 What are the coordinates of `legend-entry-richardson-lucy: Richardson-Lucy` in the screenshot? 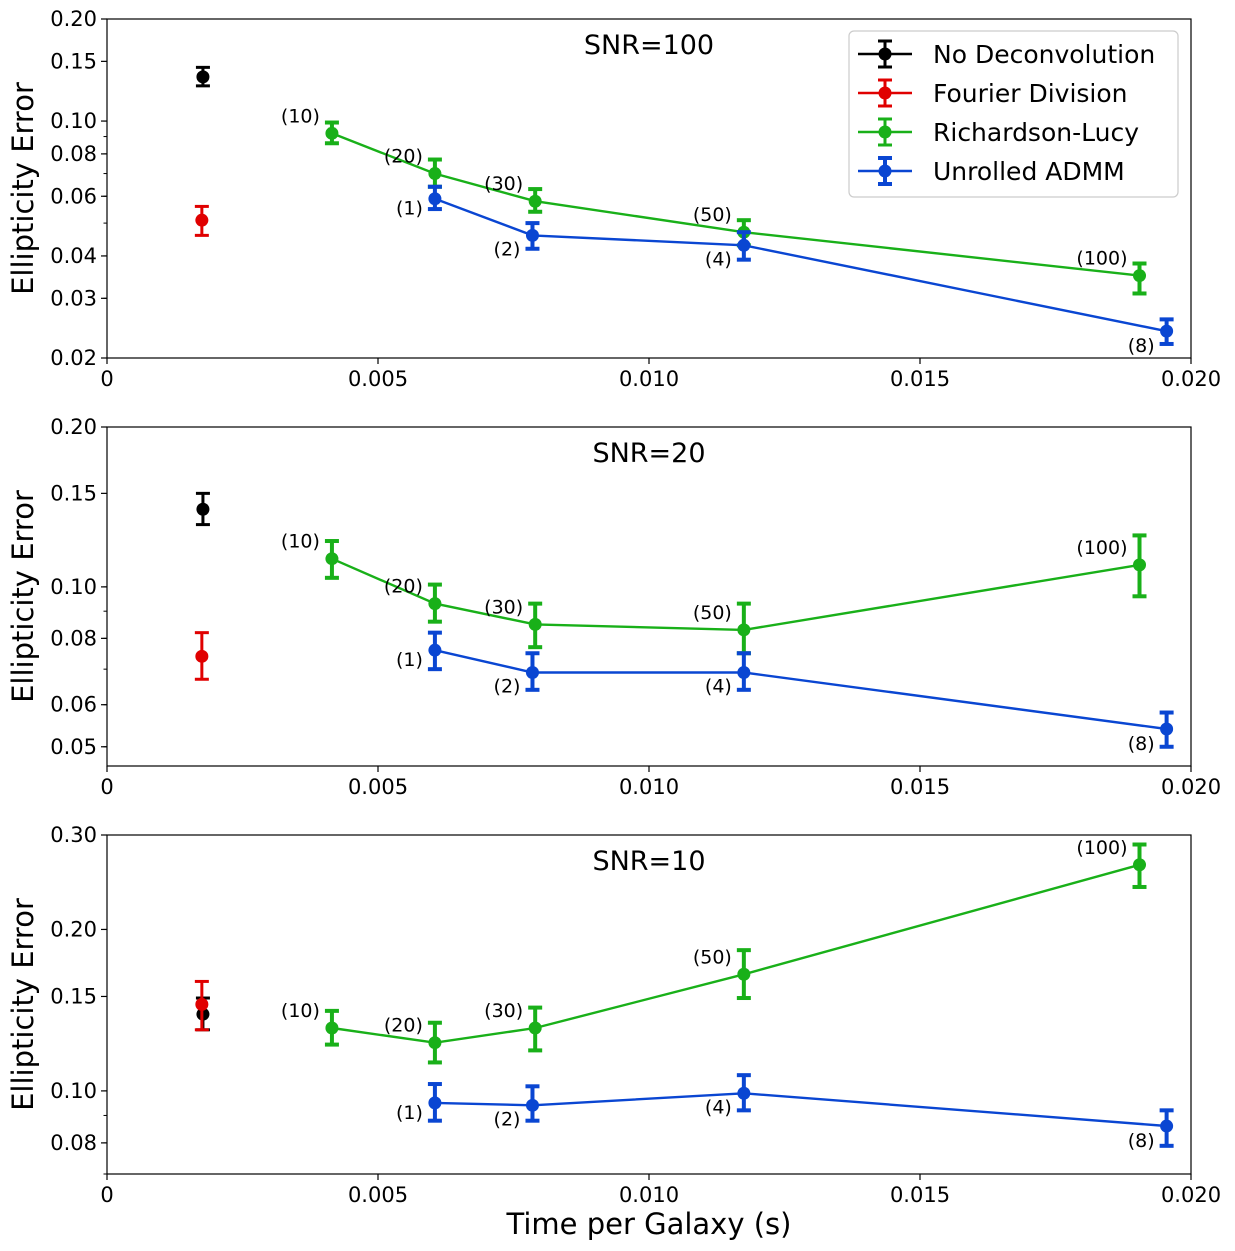 It's located at (998, 132).